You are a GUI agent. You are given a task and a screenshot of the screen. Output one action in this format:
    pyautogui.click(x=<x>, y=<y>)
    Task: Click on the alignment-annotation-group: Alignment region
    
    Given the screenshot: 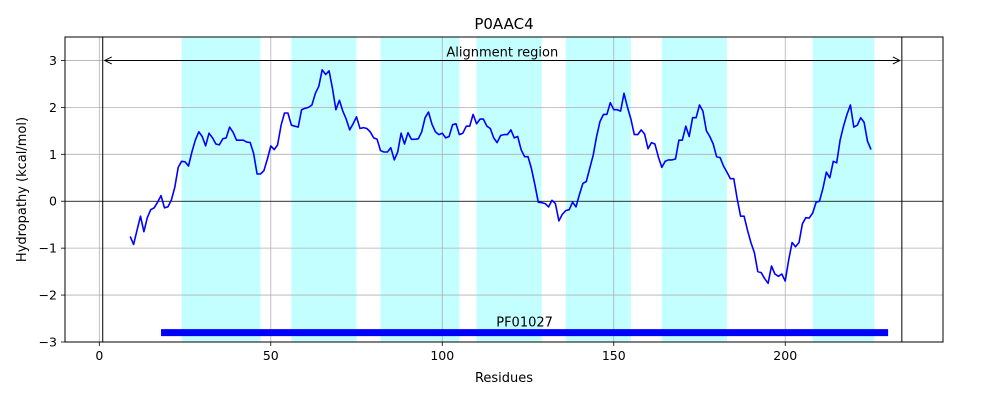 What is the action you would take?
    pyautogui.click(x=502, y=55)
    